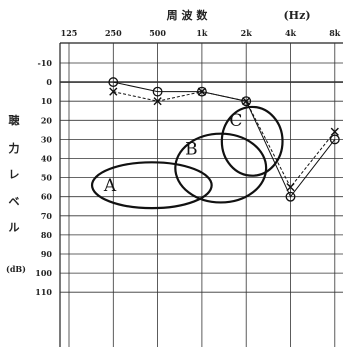  I want to click on zone-C-ellipse, so click(252, 141).